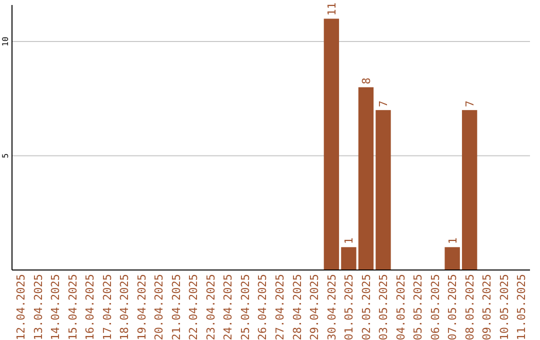 This screenshot has width=540, height=340. I want to click on x-tick-label: 02.05.2025, so click(366, 307).